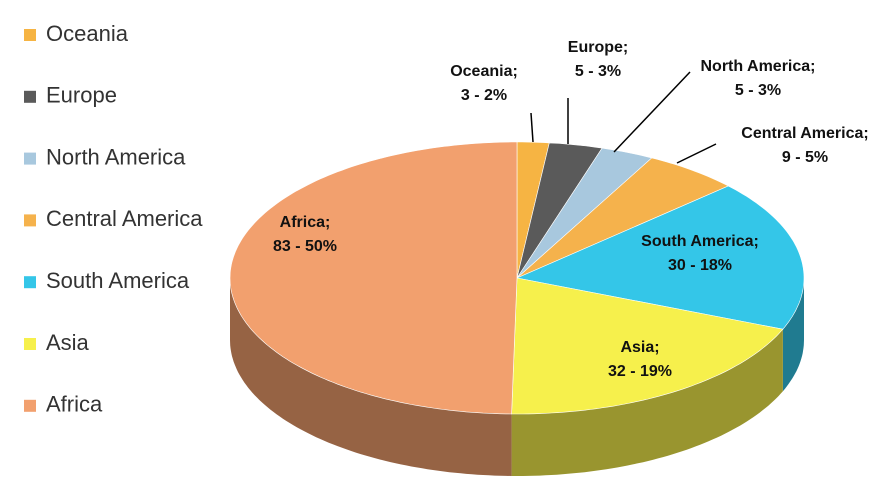 Image resolution: width=894 pixels, height=504 pixels. Describe the element at coordinates (484, 71) in the screenshot. I see `slice-label: Oceania;` at that location.